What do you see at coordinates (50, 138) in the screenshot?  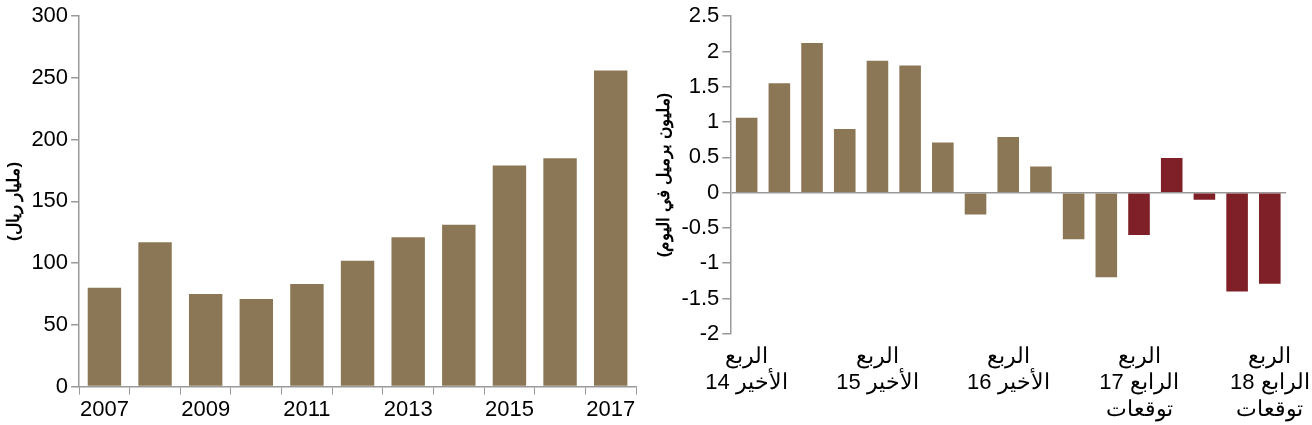 I see `y-tick-label: 200` at bounding box center [50, 138].